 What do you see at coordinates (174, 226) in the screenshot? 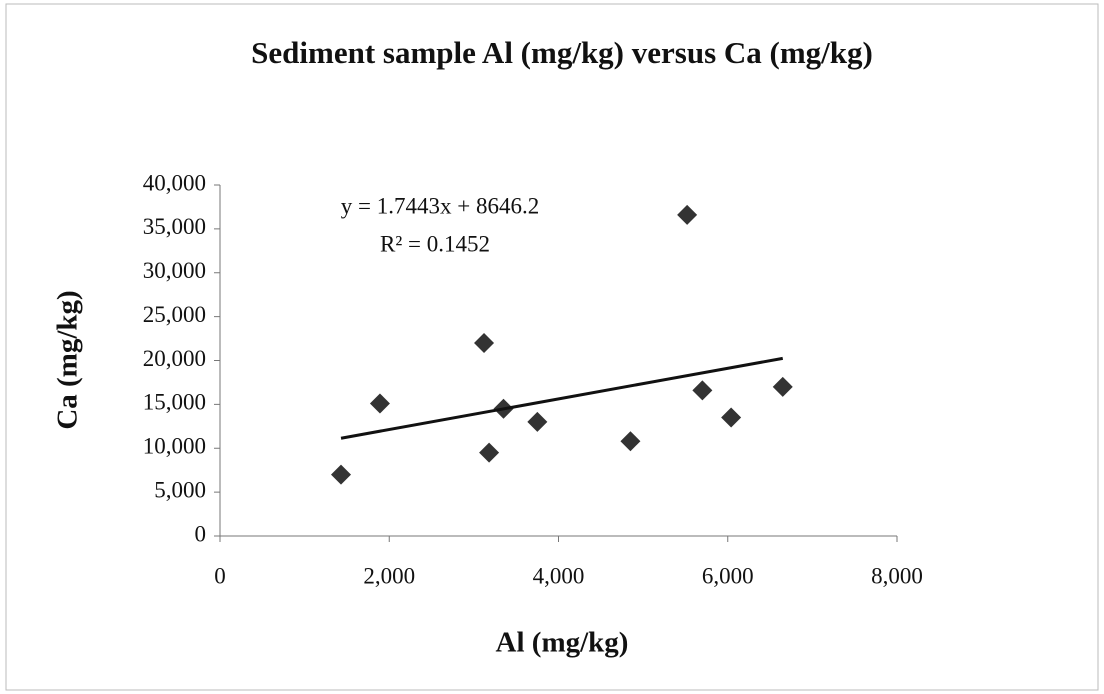
I see `y-tick-label: 35,000` at bounding box center [174, 226].